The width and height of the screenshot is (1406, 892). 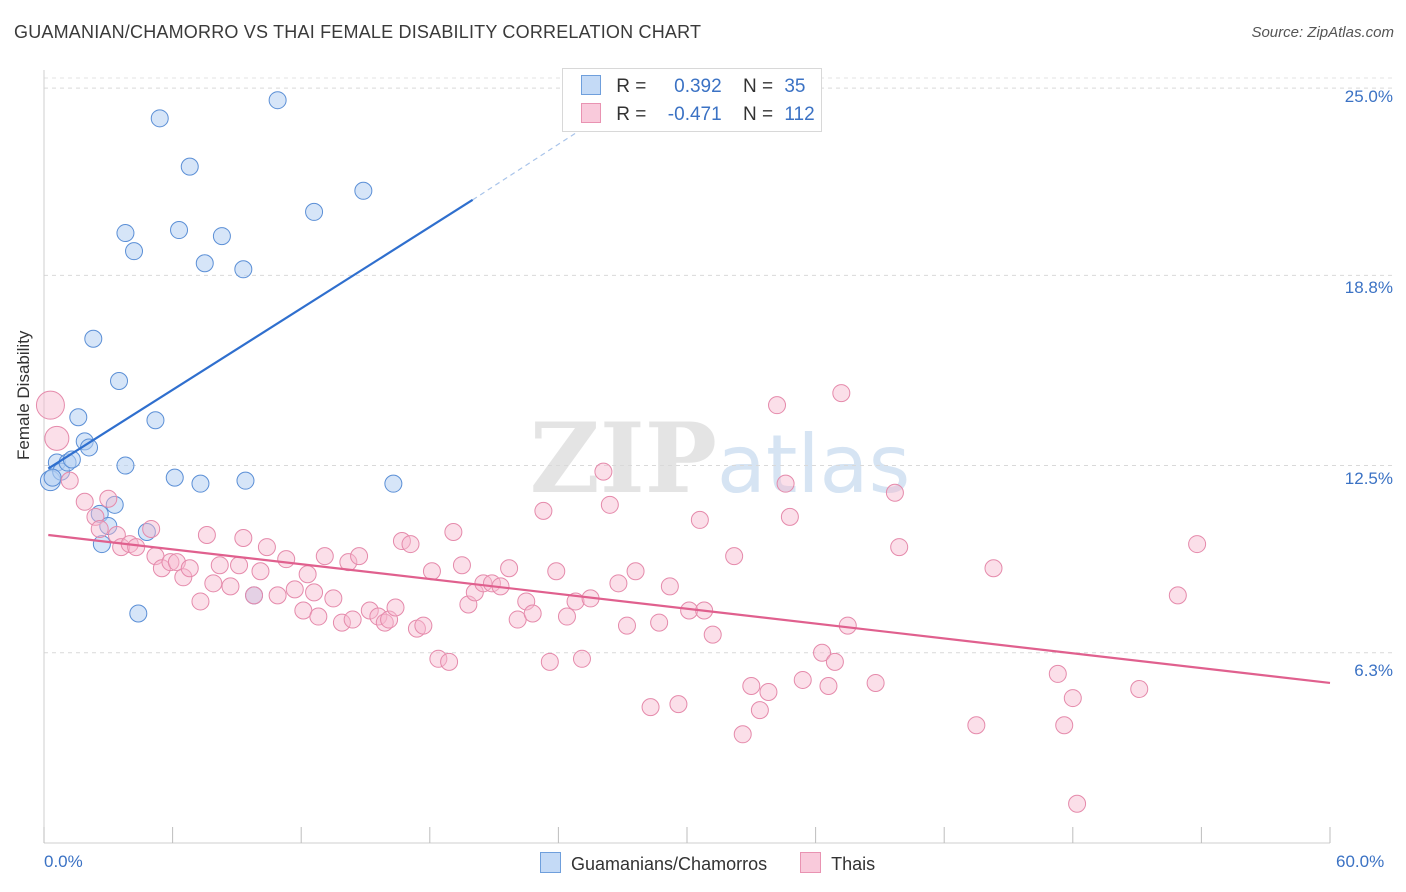 What do you see at coordinates (692, 100) in the screenshot?
I see `stats-legend: R = 0.392 N = 35 R = -0.471 N = 112` at bounding box center [692, 100].